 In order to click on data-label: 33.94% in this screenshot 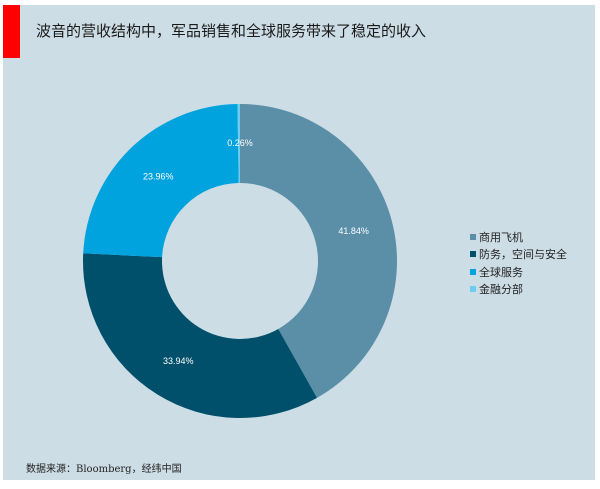, I will do `click(178, 361)`.